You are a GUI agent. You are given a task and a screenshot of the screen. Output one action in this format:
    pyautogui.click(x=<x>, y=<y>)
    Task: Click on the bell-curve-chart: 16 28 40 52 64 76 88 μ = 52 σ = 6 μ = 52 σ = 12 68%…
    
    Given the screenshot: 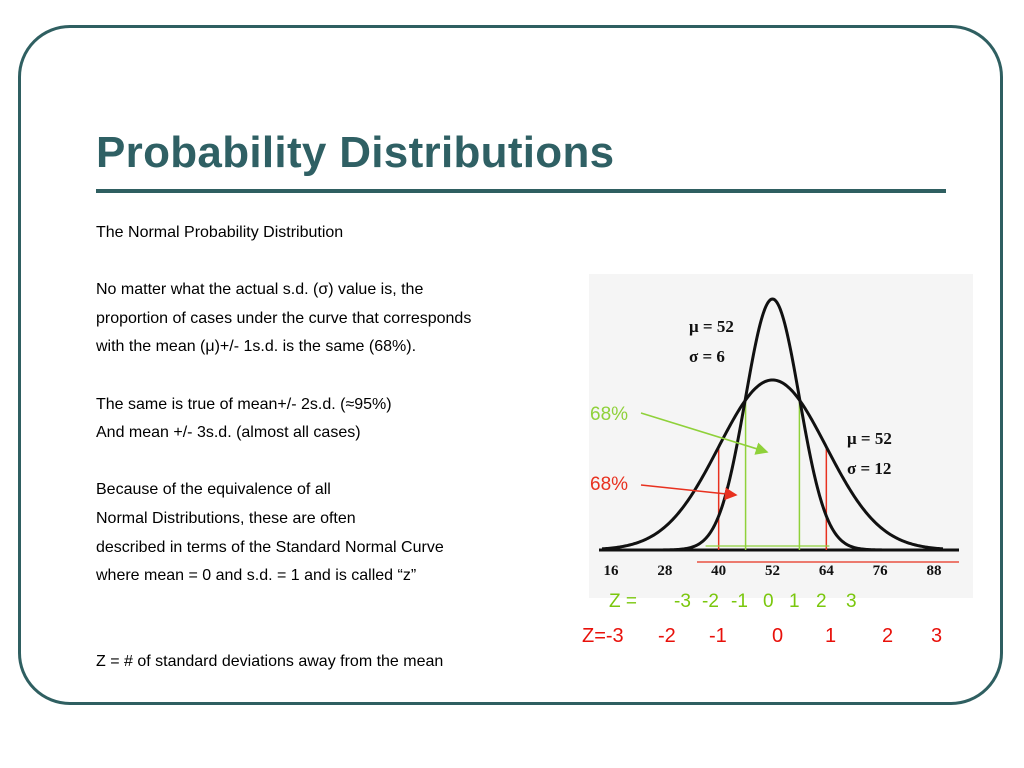 What is the action you would take?
    pyautogui.click(x=774, y=438)
    